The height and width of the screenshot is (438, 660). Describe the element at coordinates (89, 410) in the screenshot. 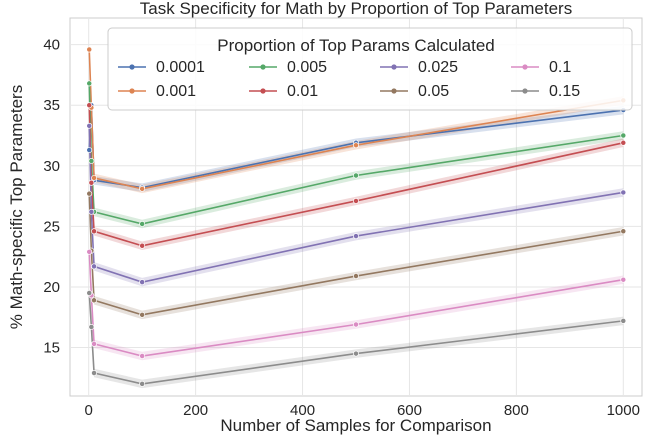

I see `x-tick-label: 0` at that location.